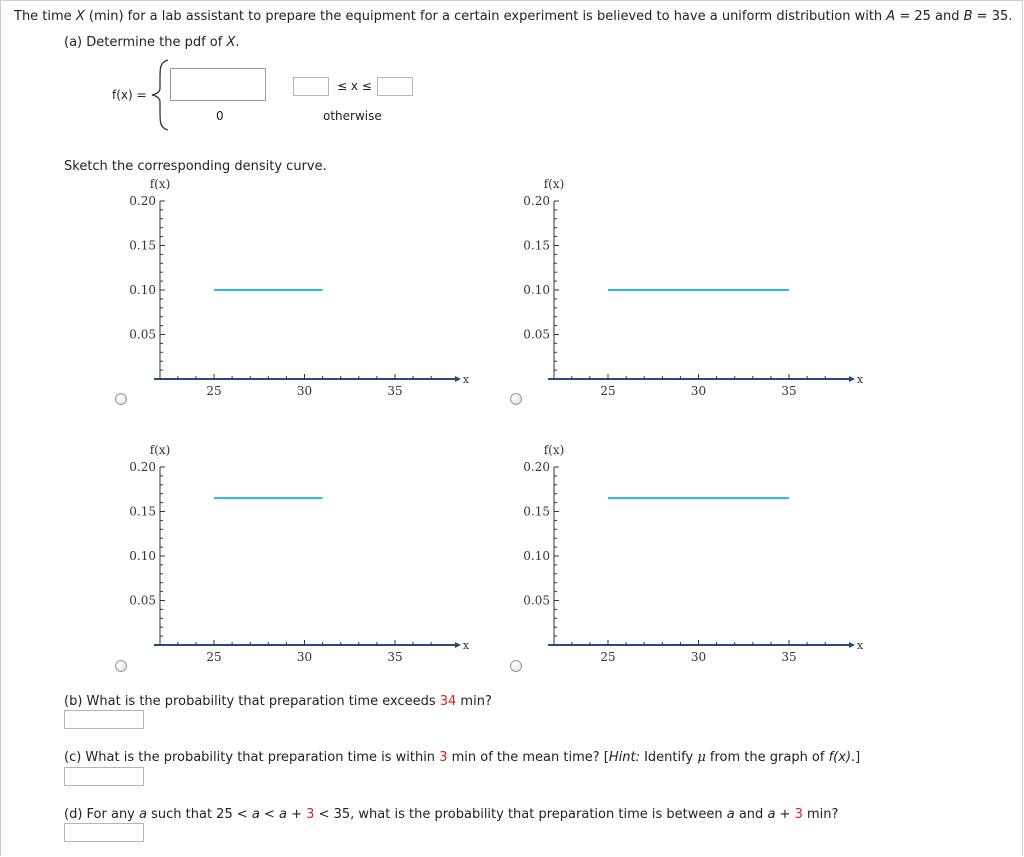 The image size is (1024, 857). What do you see at coordinates (122, 95) in the screenshot?
I see `fx-text: f(x)` at bounding box center [122, 95].